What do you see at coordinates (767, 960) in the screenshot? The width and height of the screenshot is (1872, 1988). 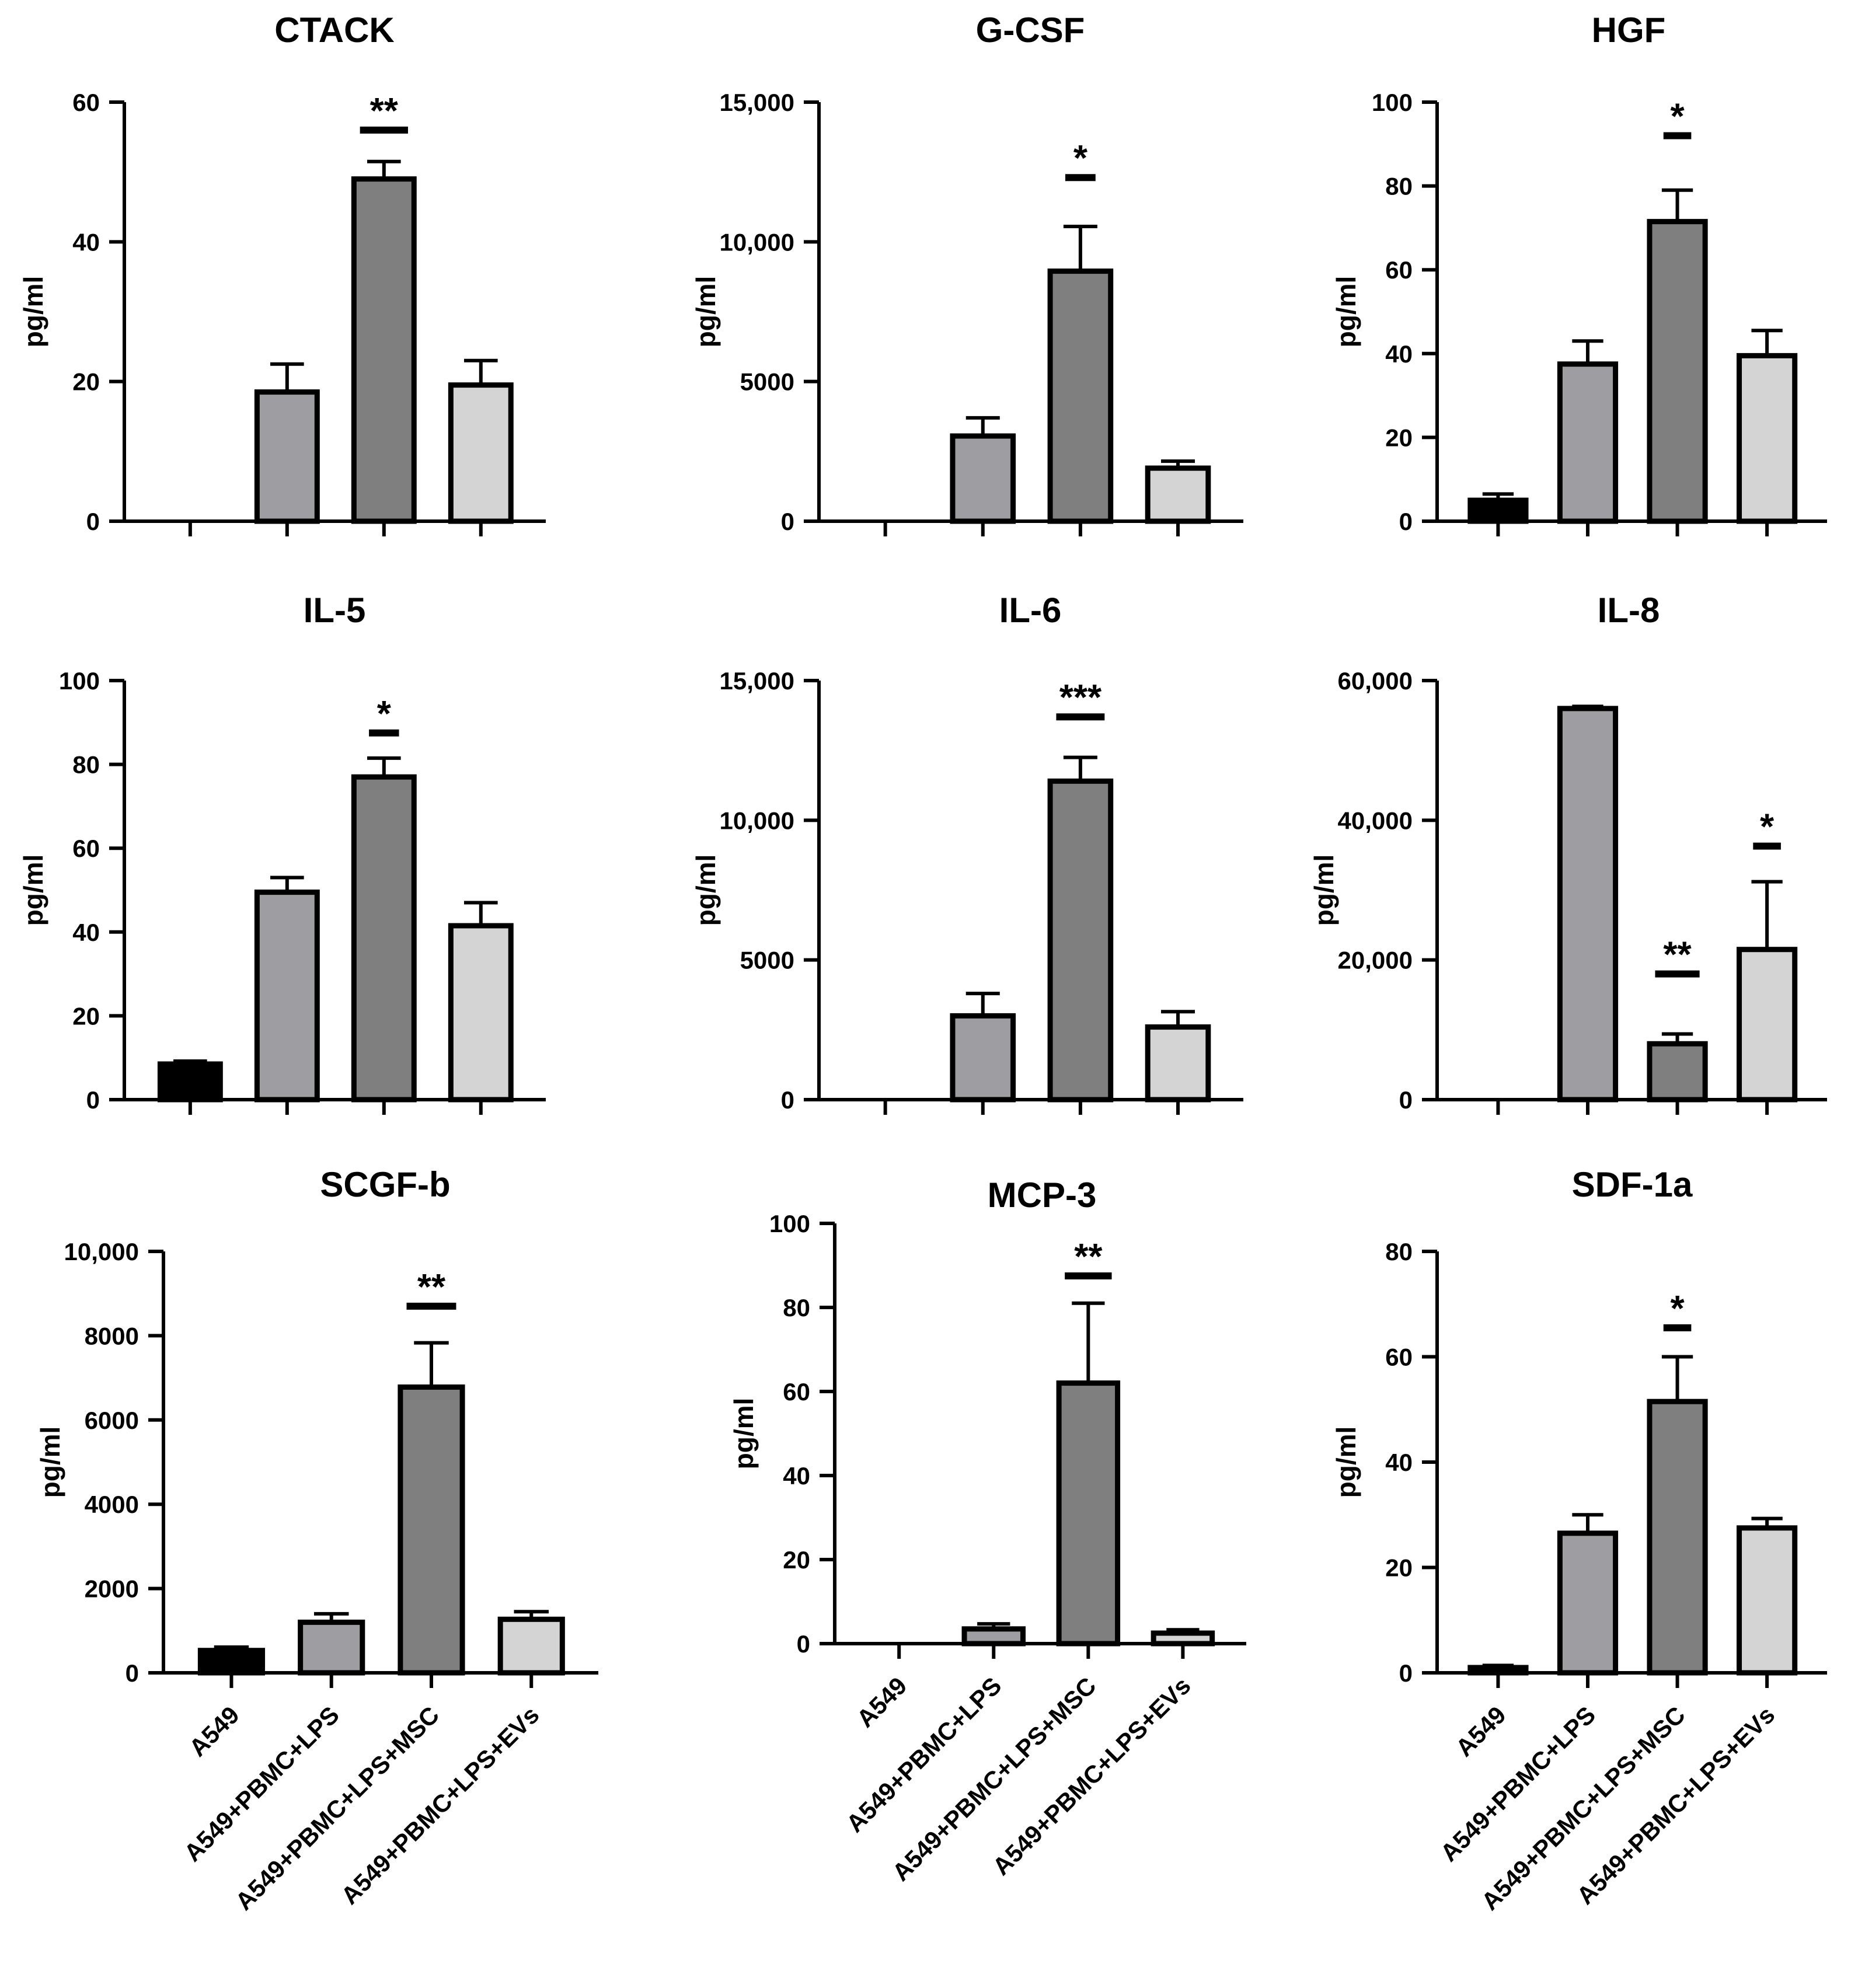 I see `chart-5-ytick-label-2: 5000` at bounding box center [767, 960].